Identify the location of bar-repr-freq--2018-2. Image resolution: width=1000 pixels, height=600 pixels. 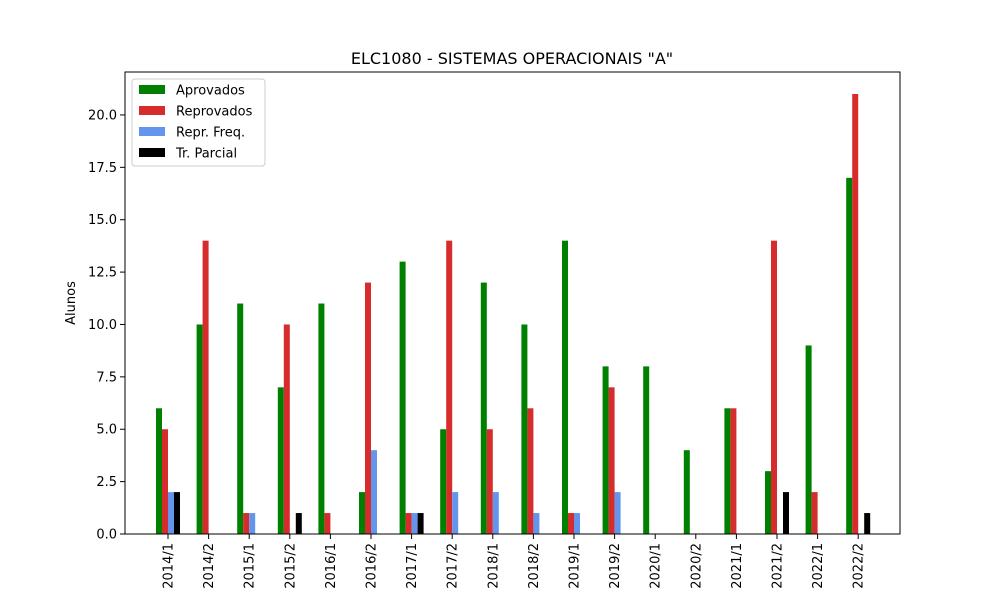
(536, 523).